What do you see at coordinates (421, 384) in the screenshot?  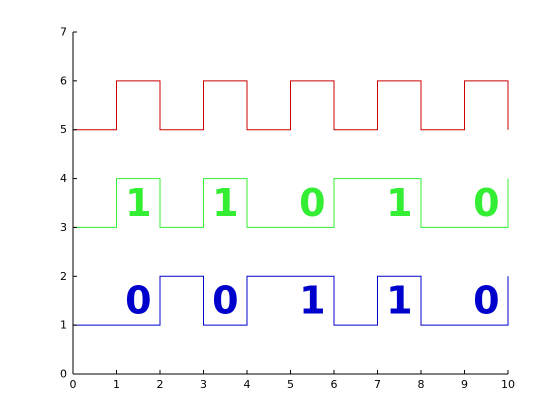 I see `x-tick-label: 8` at bounding box center [421, 384].